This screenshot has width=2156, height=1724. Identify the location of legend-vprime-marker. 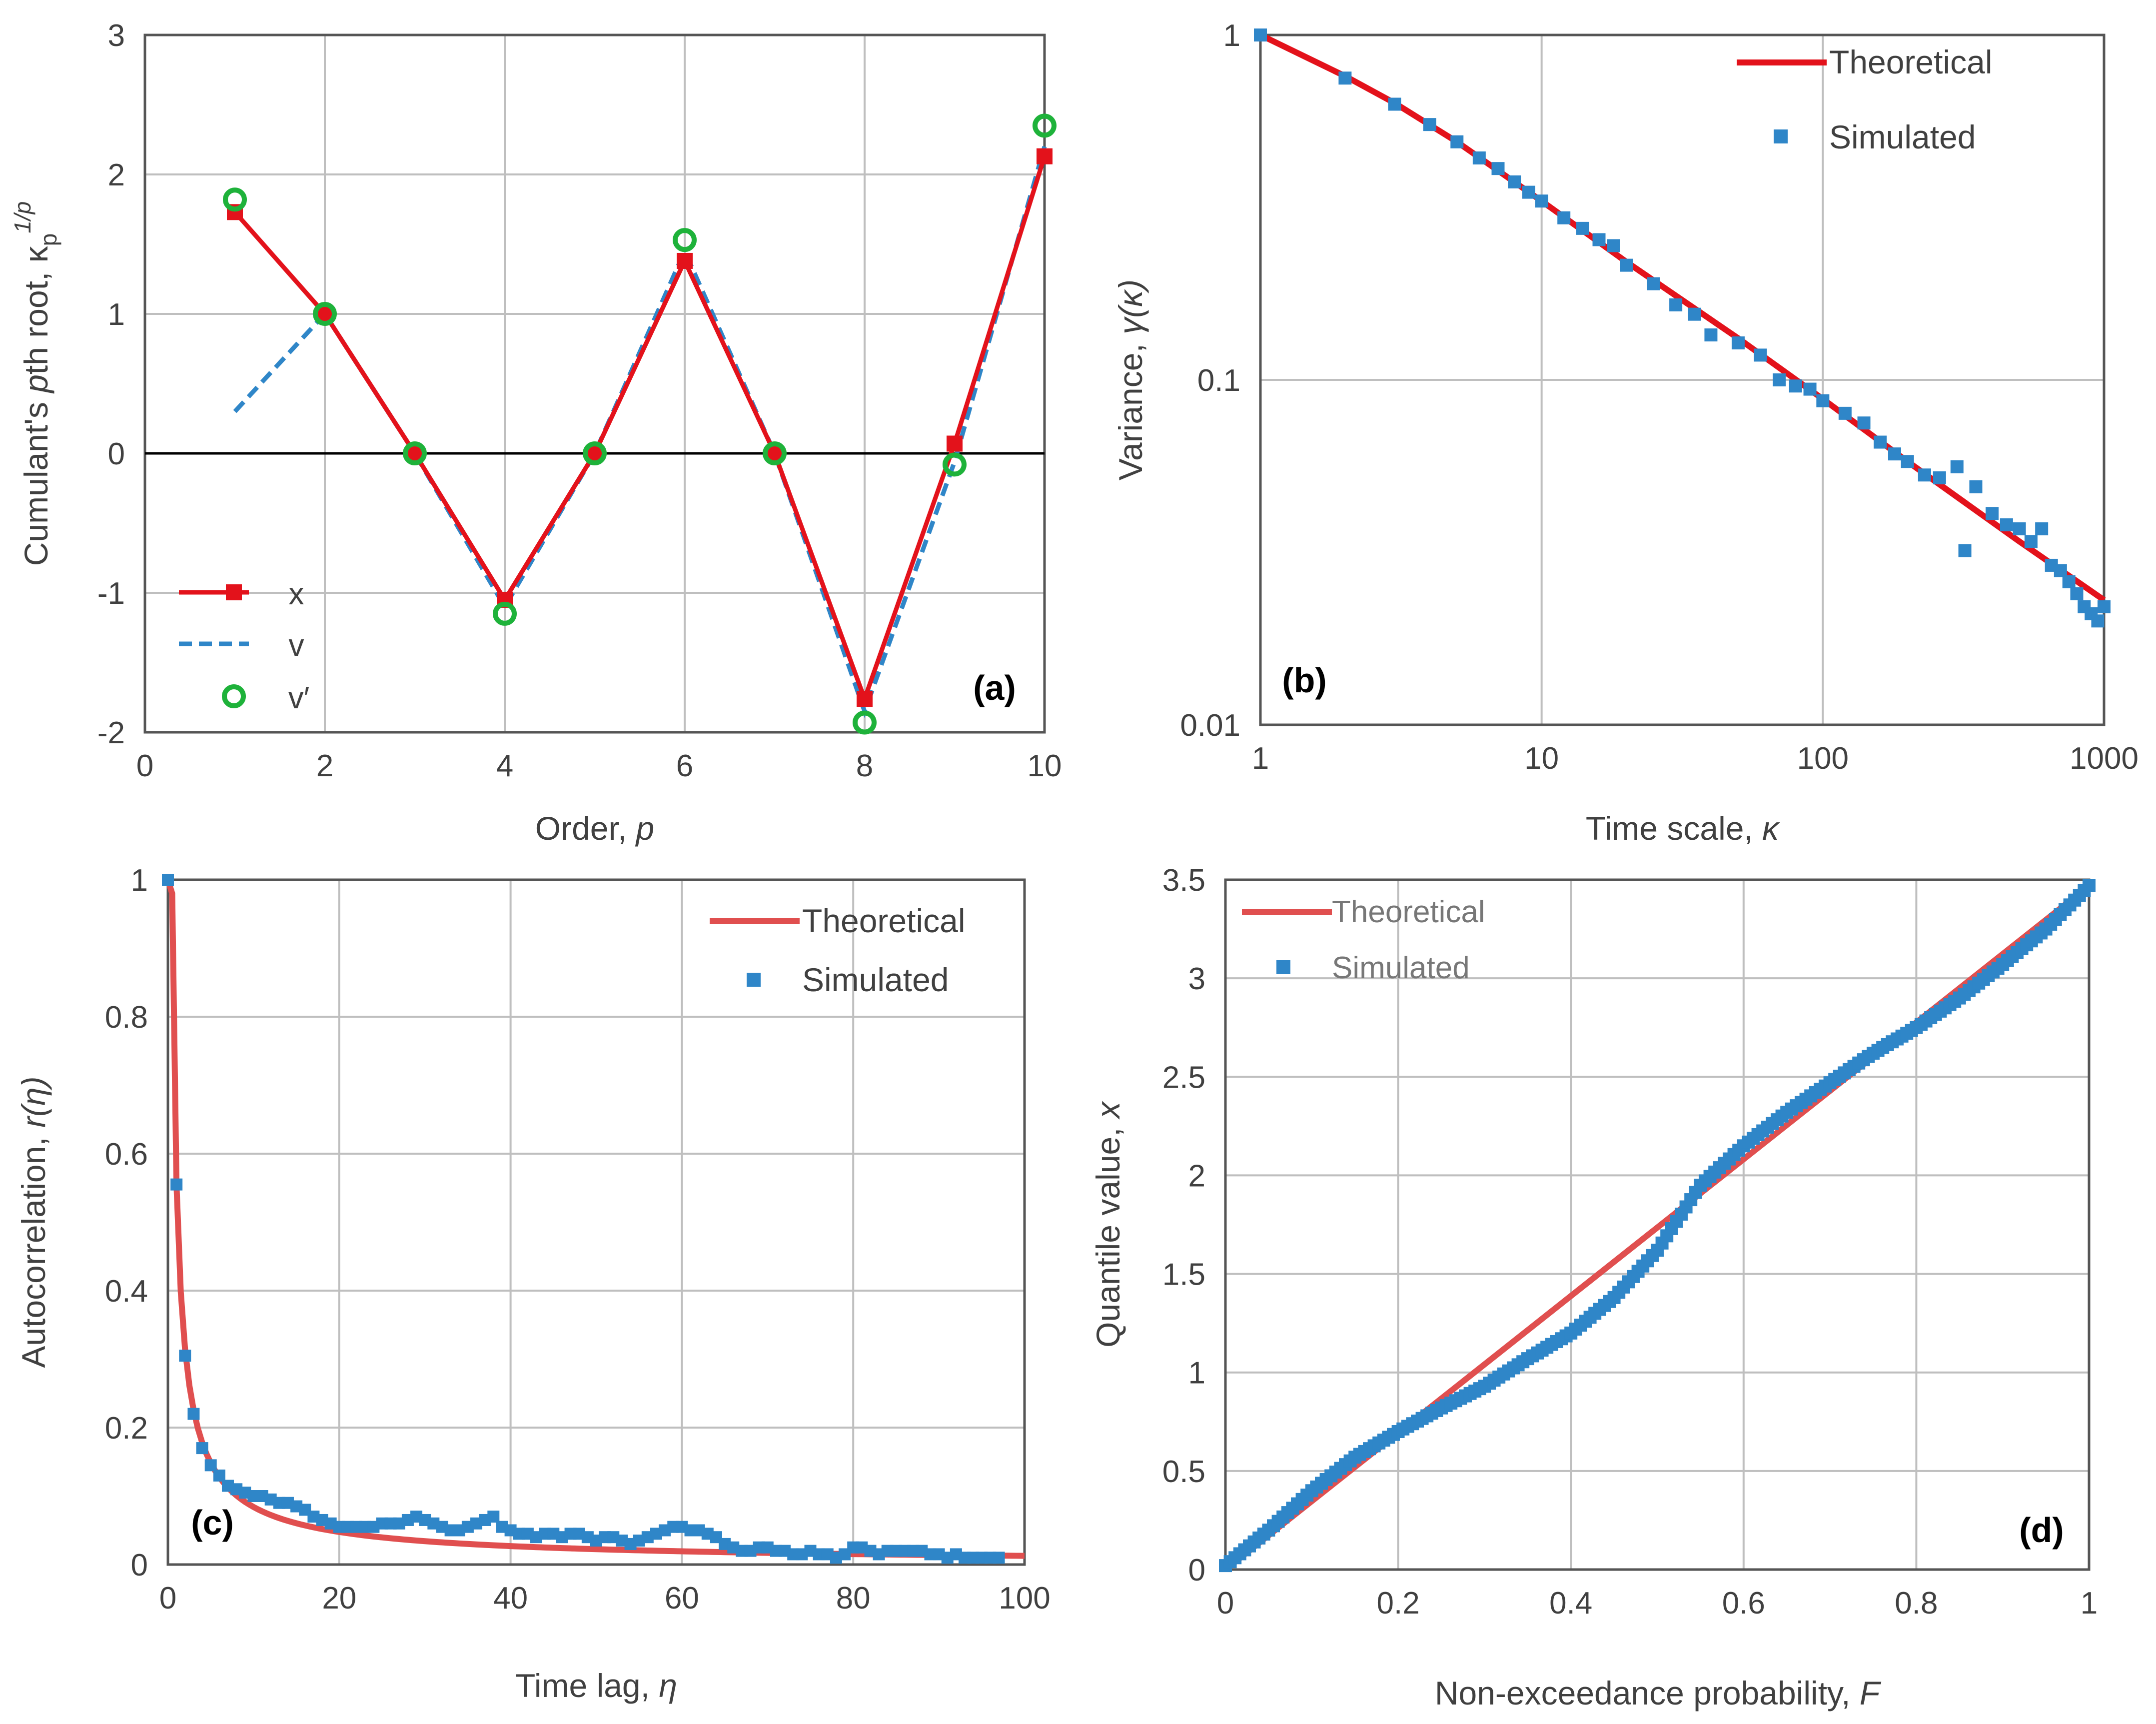
(234, 696).